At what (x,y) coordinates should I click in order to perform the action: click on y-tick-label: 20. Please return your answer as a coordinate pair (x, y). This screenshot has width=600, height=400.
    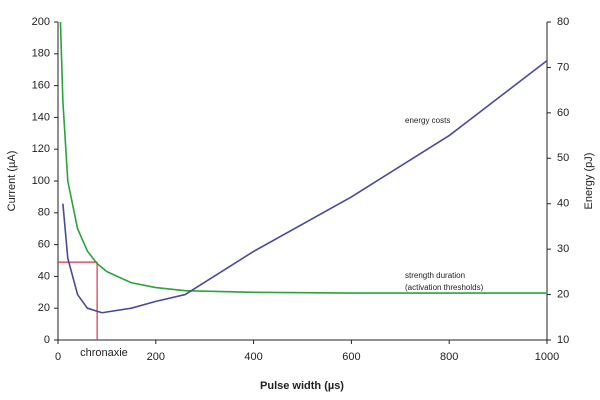
    Looking at the image, I should click on (44, 308).